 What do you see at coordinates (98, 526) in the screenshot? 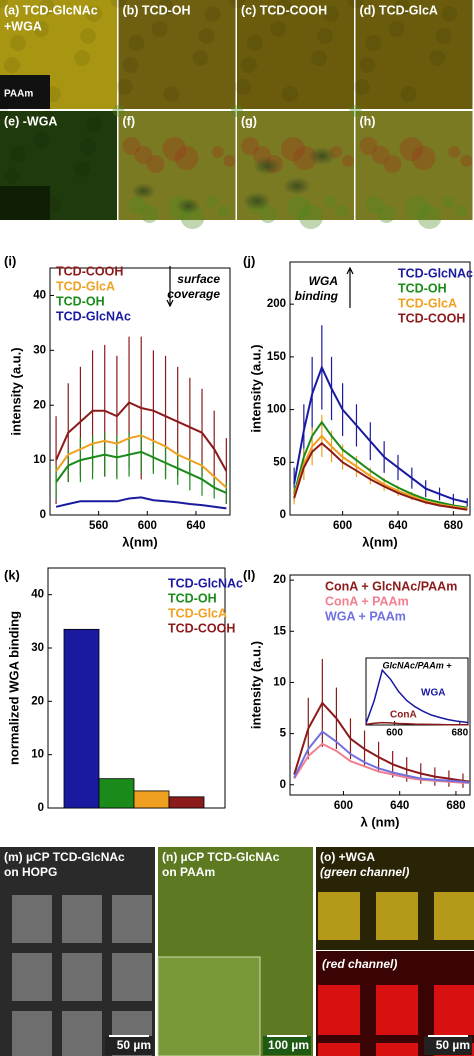
I see `x-tick-label: 560` at bounding box center [98, 526].